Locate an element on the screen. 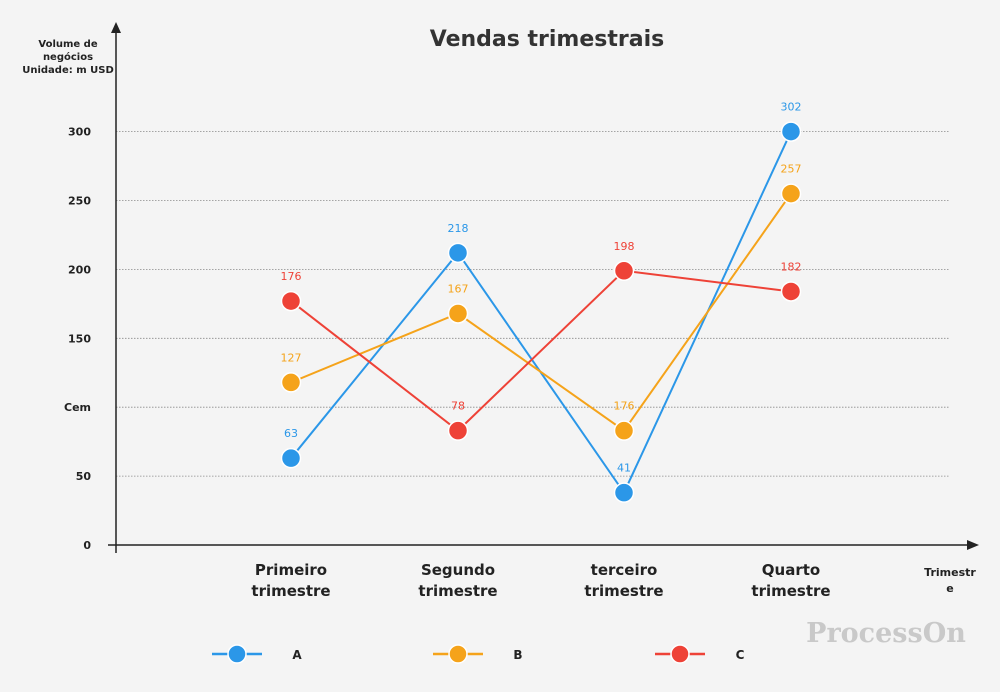 The width and height of the screenshot is (1000, 692). x-axis-arrow-icon is located at coordinates (973, 545).